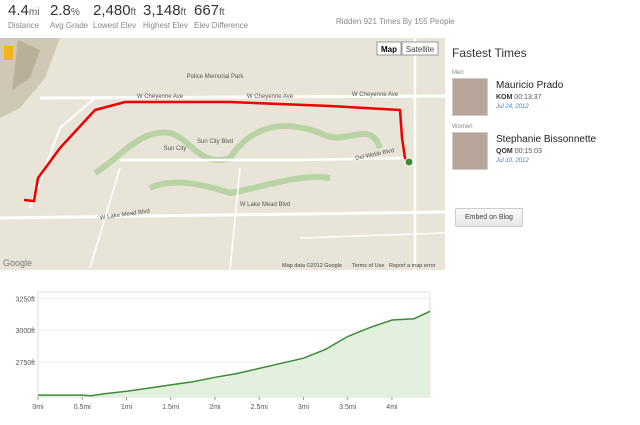 The image size is (640, 425). I want to click on stat-value: 4.4, so click(18, 10).